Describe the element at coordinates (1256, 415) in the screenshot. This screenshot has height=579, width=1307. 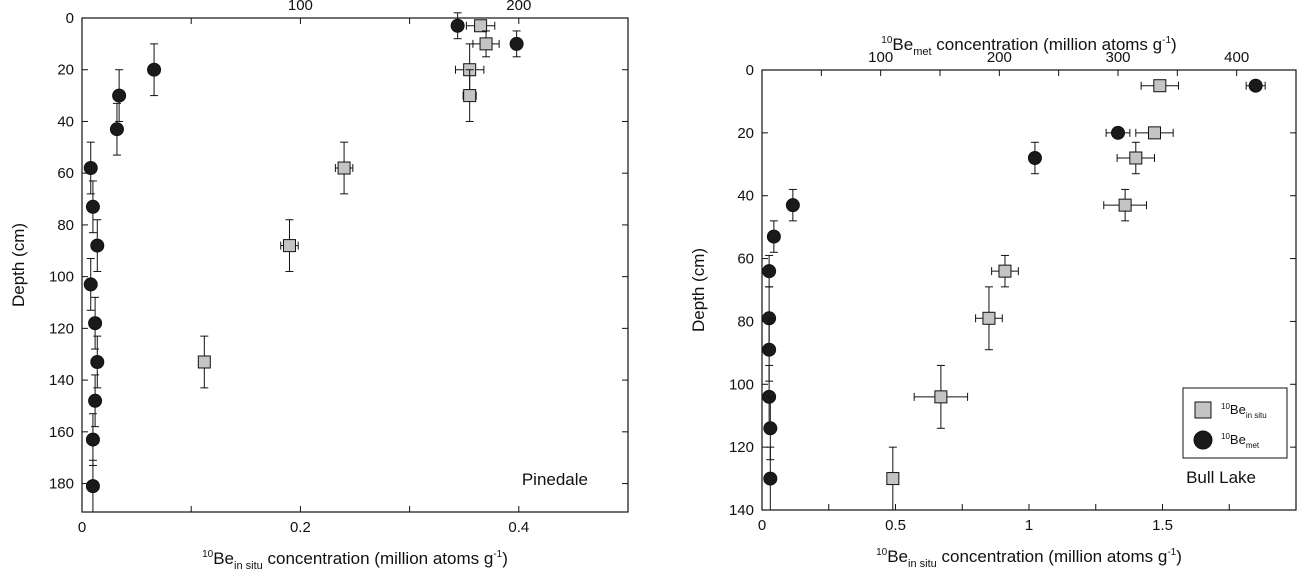
I see `legend-subscript: in situ` at that location.